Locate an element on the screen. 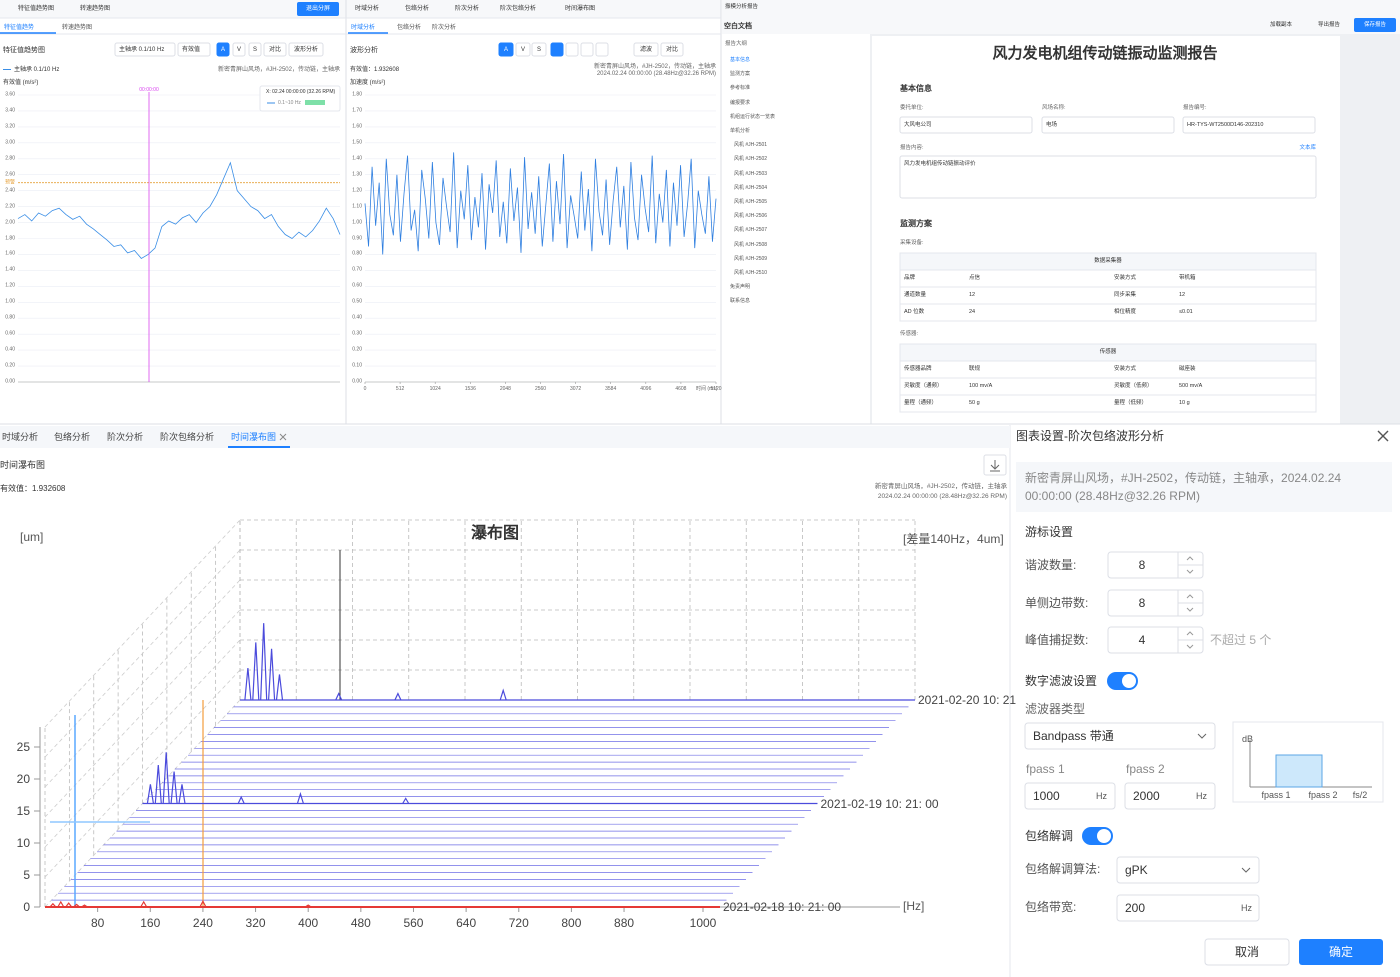 This screenshot has height=977, width=1400. outline-item: 风机 #JH-2510 is located at coordinates (751, 273).